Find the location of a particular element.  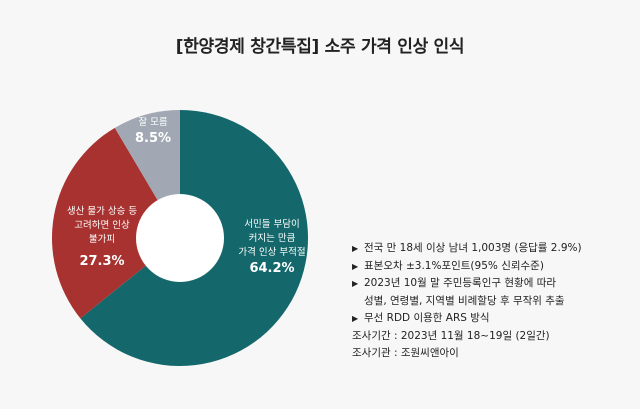

slice-label-unknown: 잘 모름 8.5% is located at coordinates (153, 131).